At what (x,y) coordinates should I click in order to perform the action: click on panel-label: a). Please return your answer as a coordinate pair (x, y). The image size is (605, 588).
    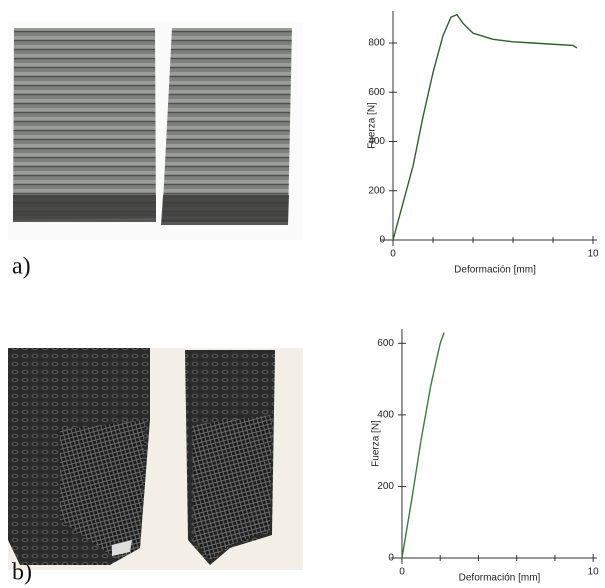
    Looking at the image, I should click on (21, 267).